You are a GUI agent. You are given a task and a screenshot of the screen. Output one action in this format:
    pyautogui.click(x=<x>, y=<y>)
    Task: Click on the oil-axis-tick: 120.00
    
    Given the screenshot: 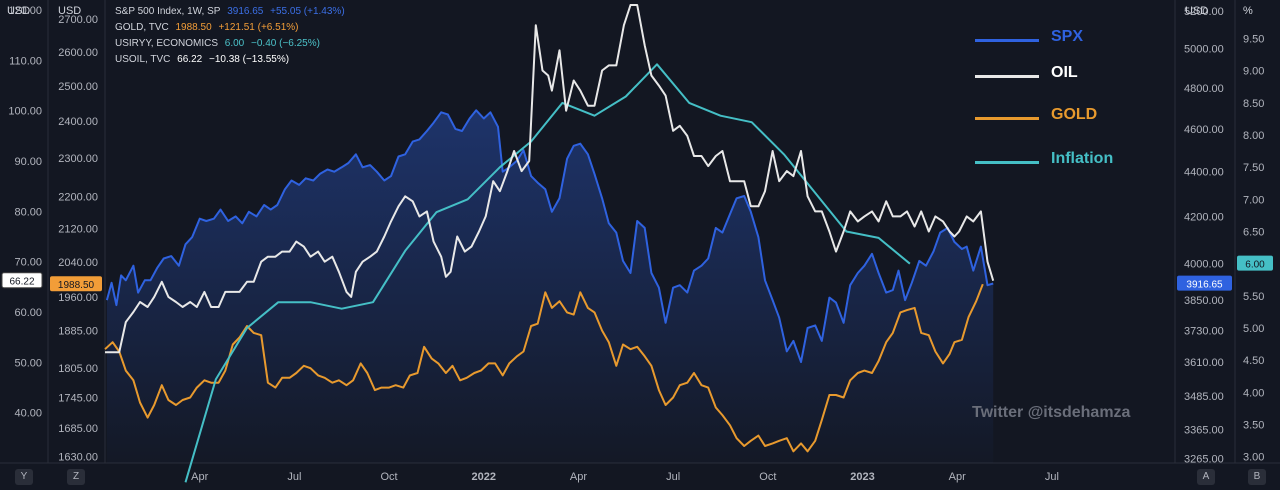 What is the action you would take?
    pyautogui.click(x=25, y=11)
    